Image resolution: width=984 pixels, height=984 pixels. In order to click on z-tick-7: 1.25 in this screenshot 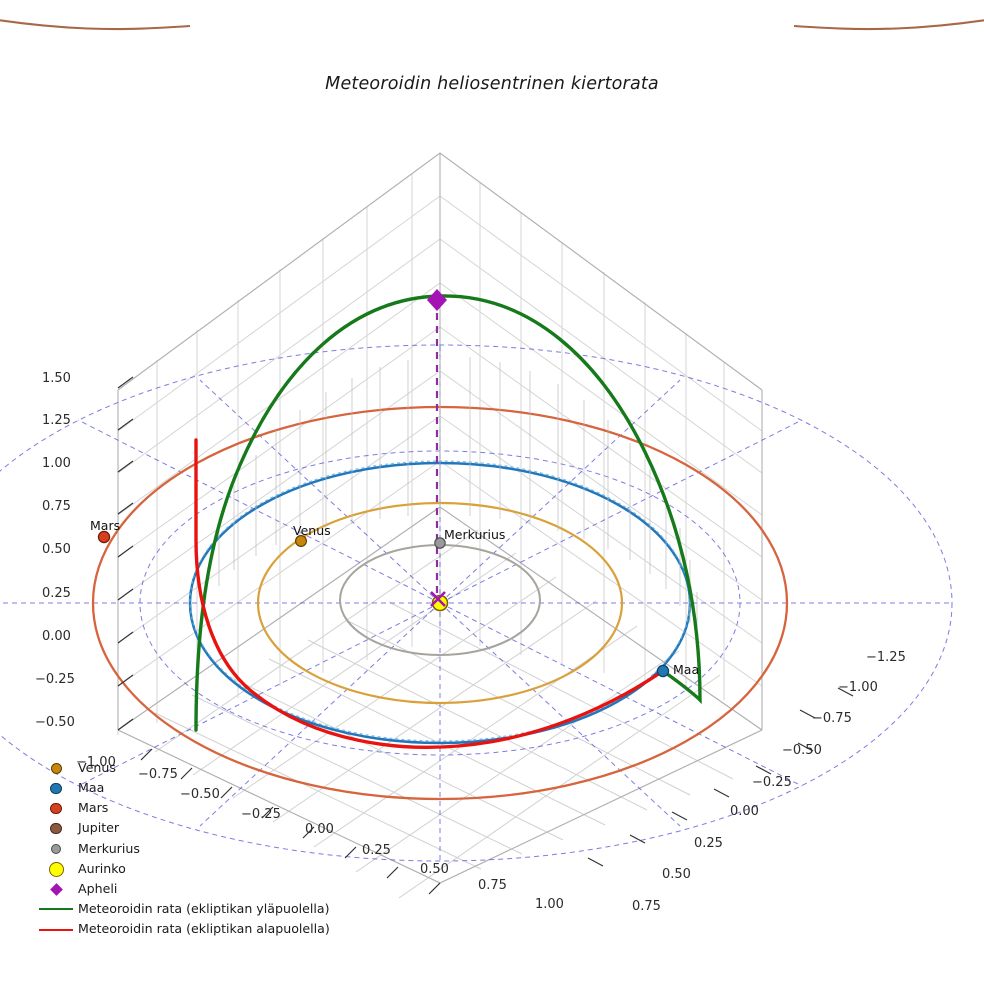, I will do `click(56, 420)`.